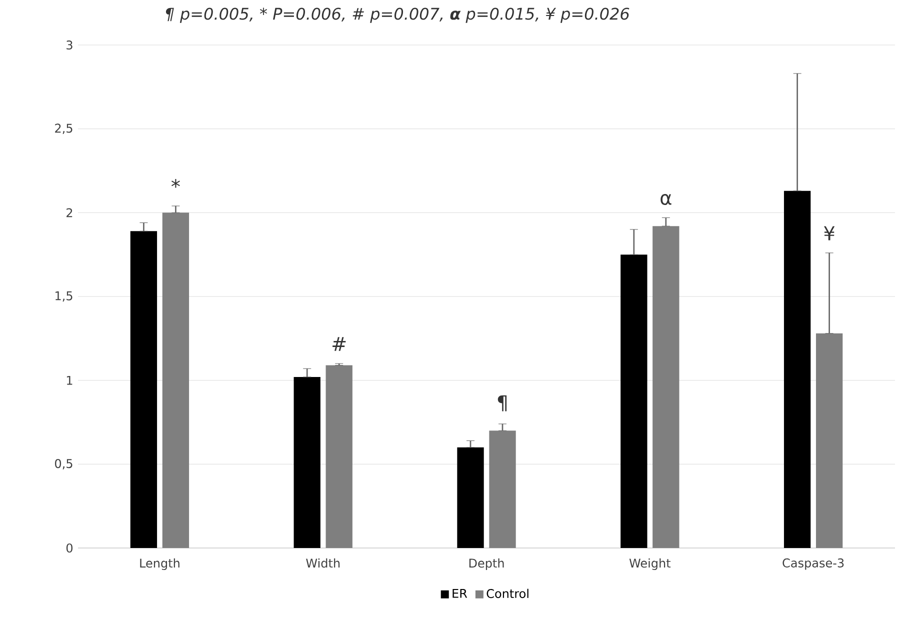 This screenshot has height=635, width=913. Describe the element at coordinates (175, 183) in the screenshot. I see `annotation: *` at that location.